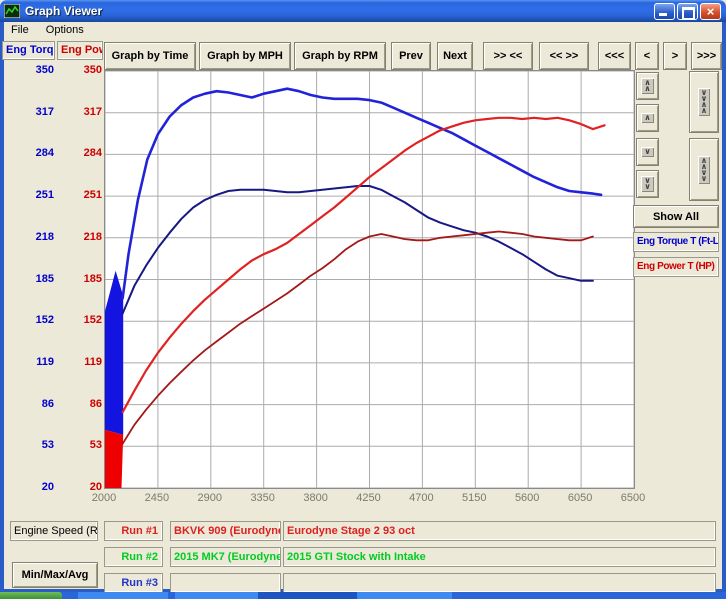 The width and height of the screenshot is (726, 599). What do you see at coordinates (527, 498) in the screenshot?
I see `x-tick-label: 5600` at bounding box center [527, 498].